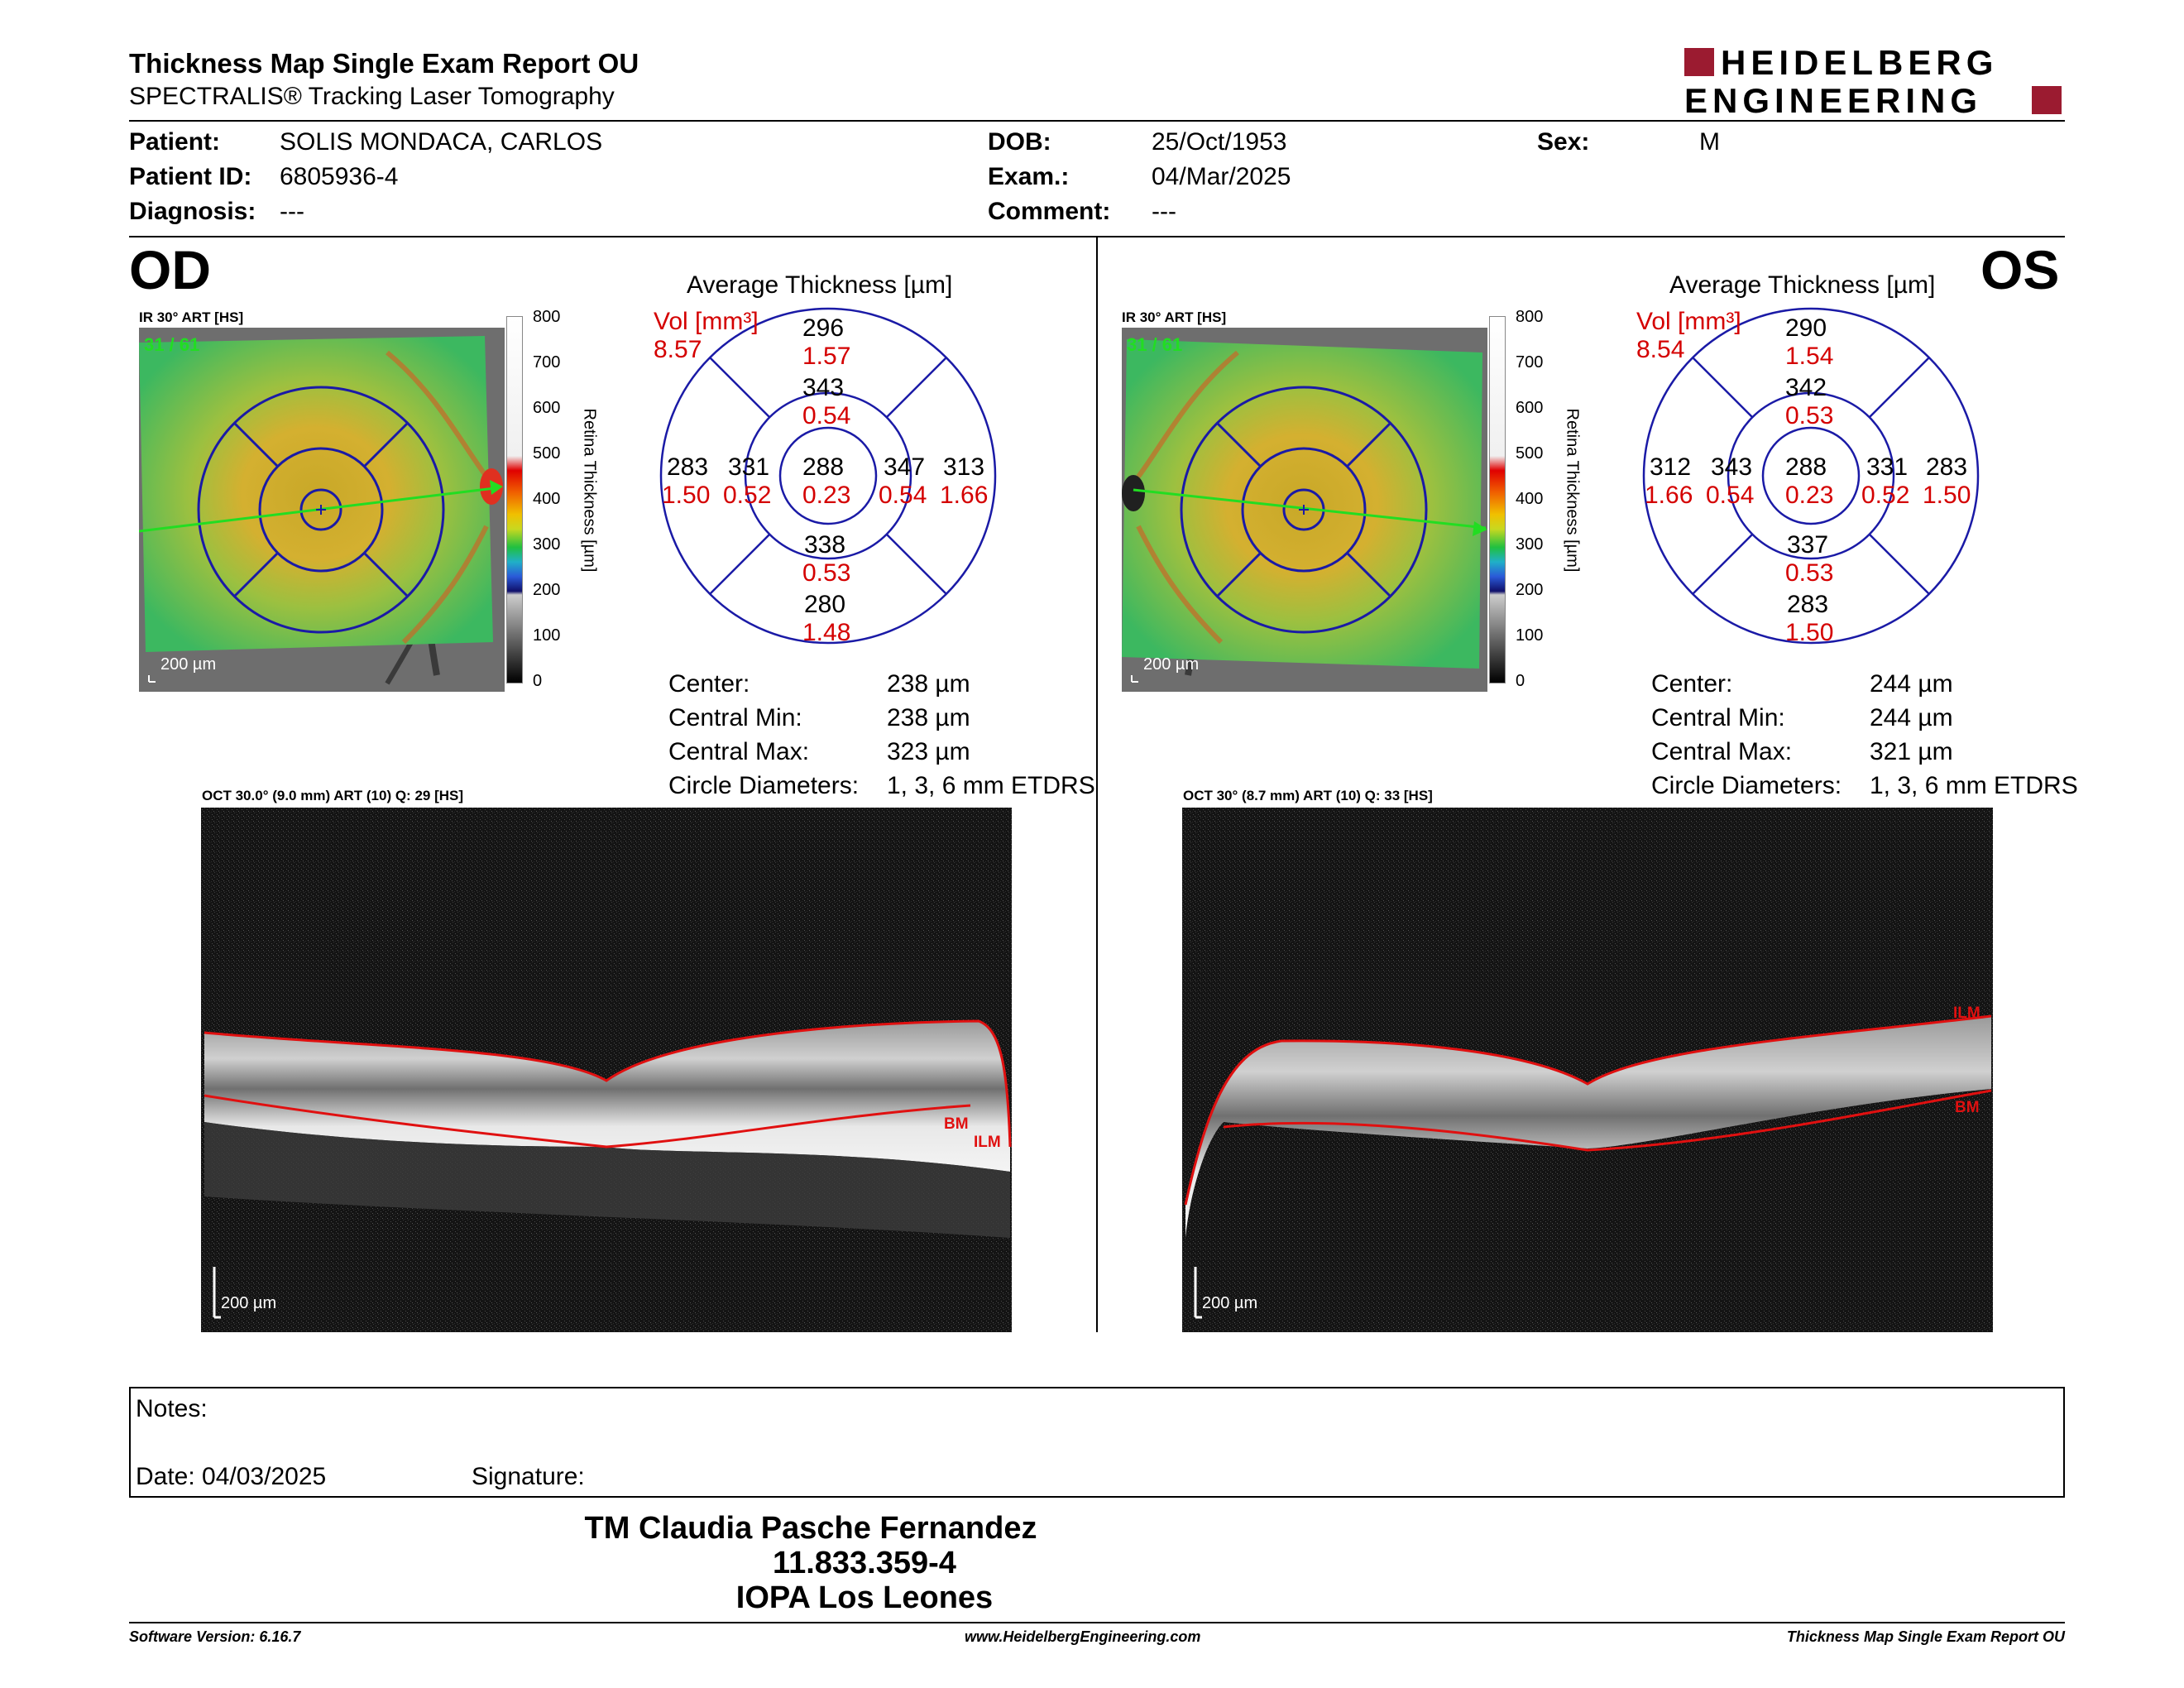 The width and height of the screenshot is (2184, 1688). Describe the element at coordinates (826, 632) in the screenshot. I see `od-inf-outer-vol: 1.48` at that location.